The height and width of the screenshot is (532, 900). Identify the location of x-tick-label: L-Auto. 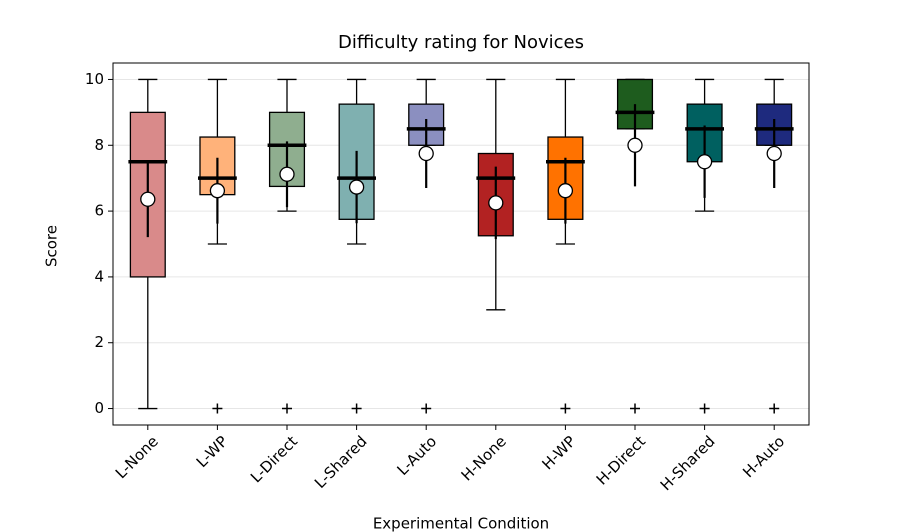
(417, 455).